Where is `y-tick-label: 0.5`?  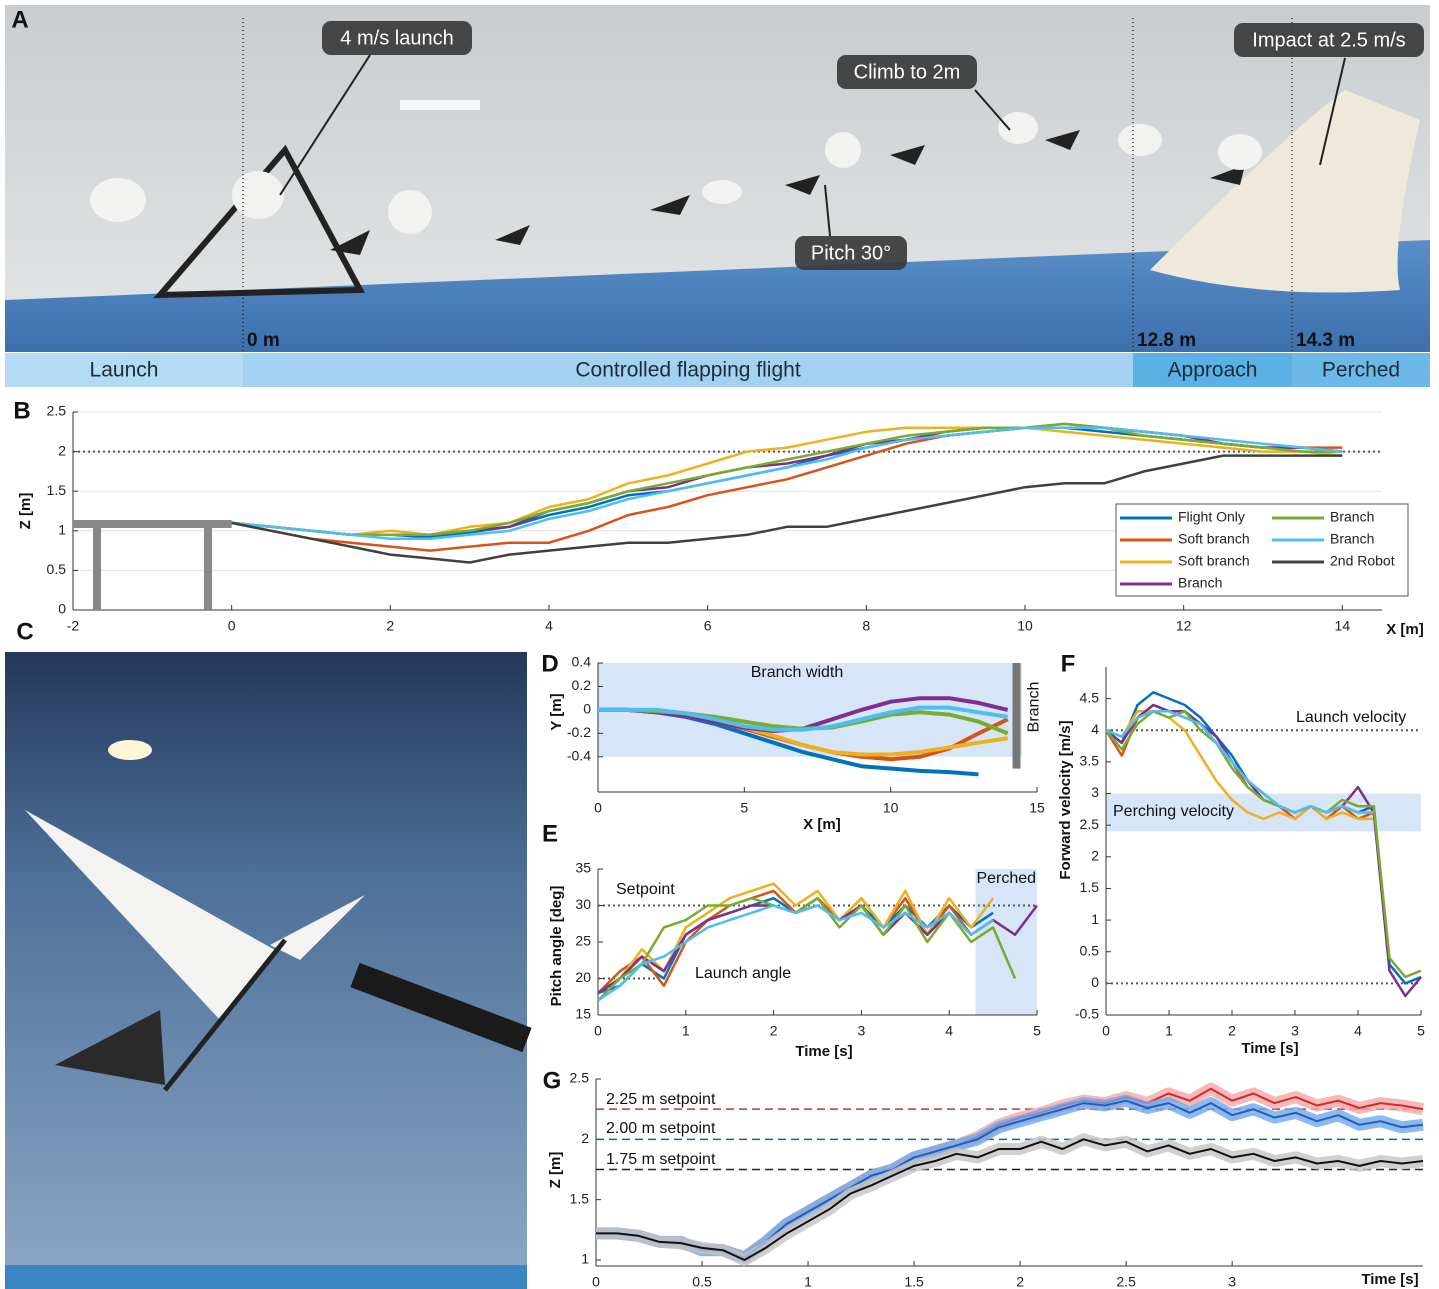 y-tick-label: 0.5 is located at coordinates (1090, 950).